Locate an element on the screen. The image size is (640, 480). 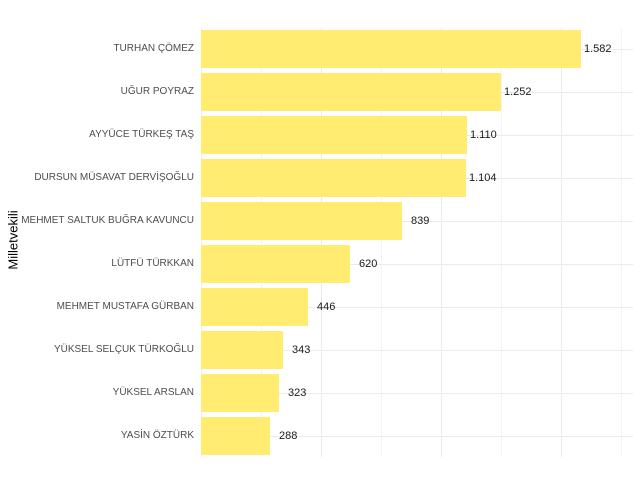
y-axis-tick-label: TURHAN ÇÖMEZ is located at coordinates (153, 48).